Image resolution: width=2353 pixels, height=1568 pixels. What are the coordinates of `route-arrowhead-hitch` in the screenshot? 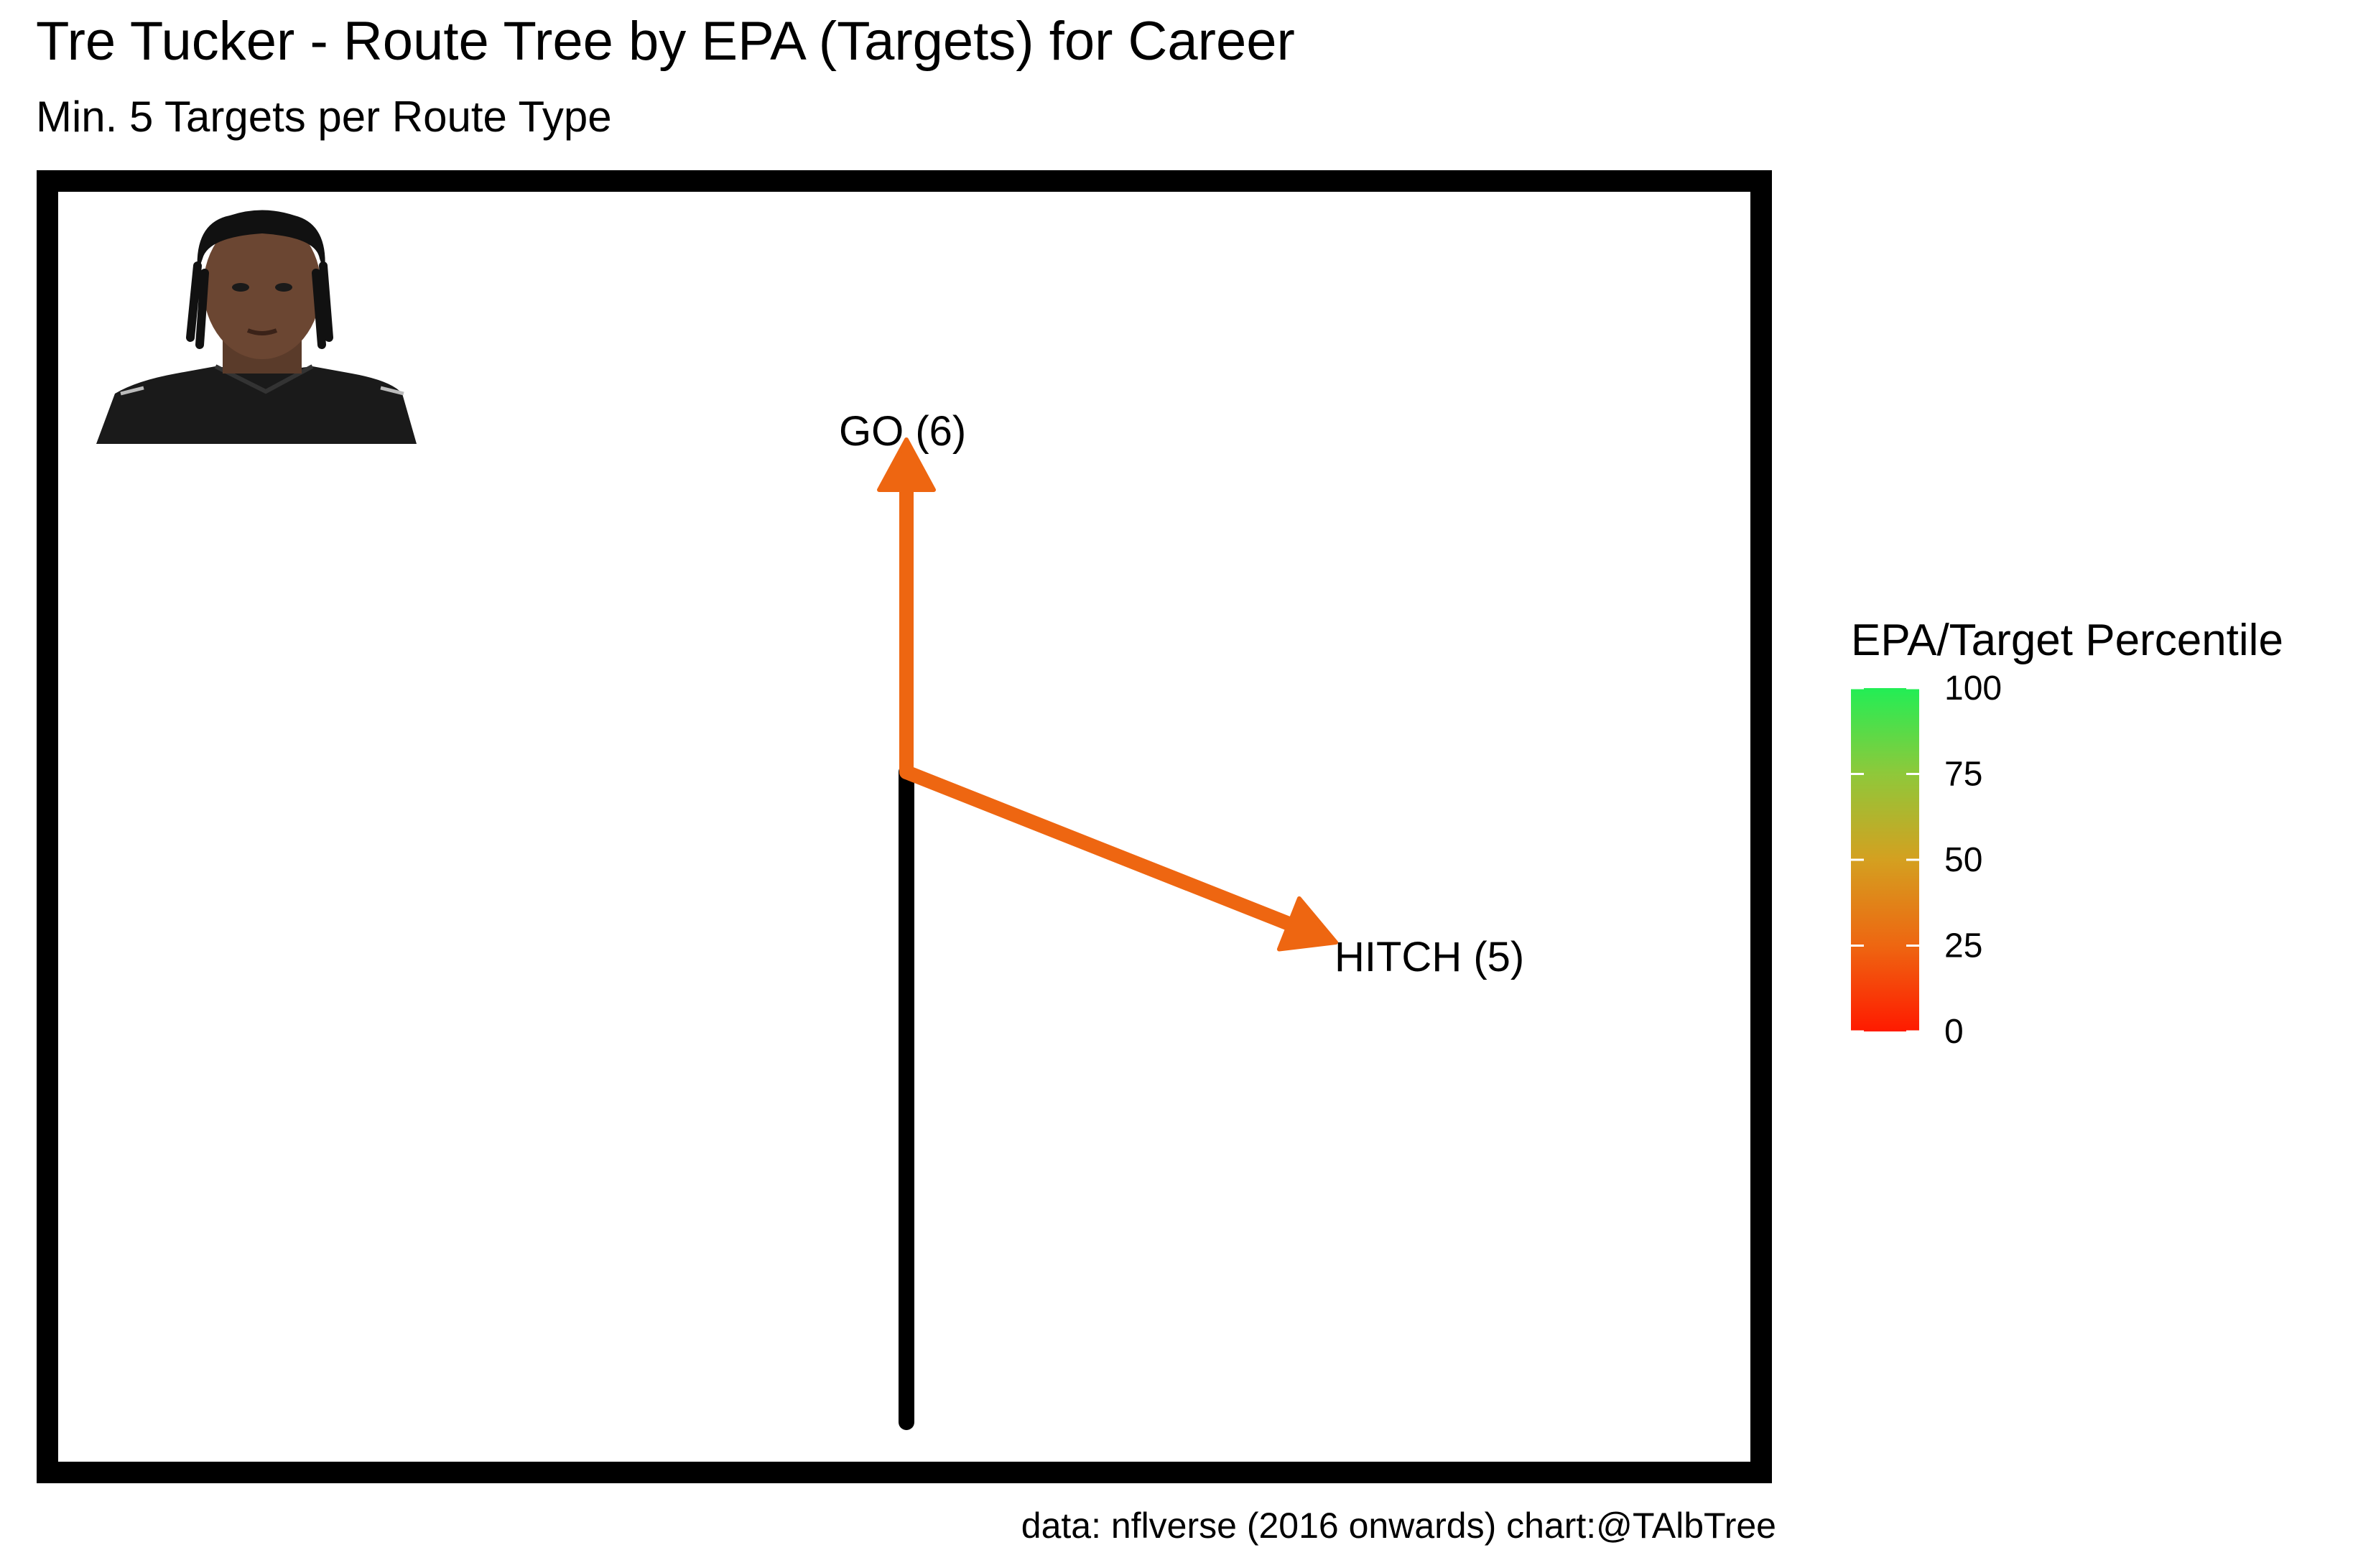 It's located at (1307, 924).